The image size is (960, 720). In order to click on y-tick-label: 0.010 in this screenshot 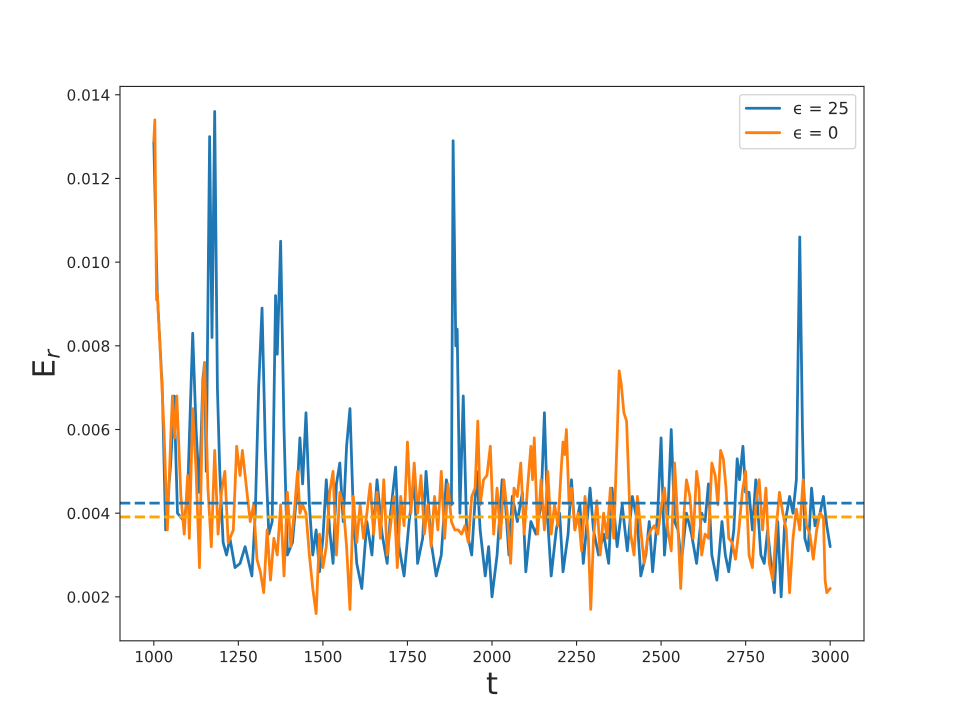, I will do `click(89, 262)`.